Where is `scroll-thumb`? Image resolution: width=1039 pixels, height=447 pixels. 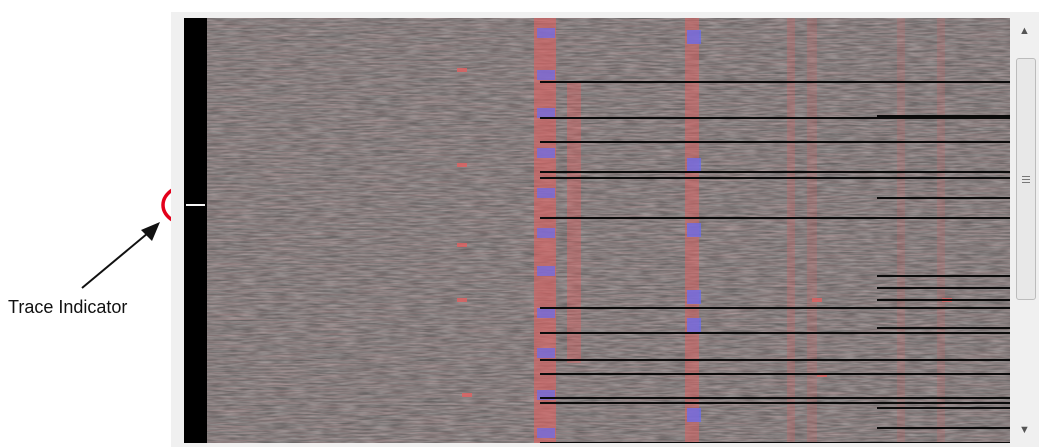
scroll-thumb is located at coordinates (1026, 179).